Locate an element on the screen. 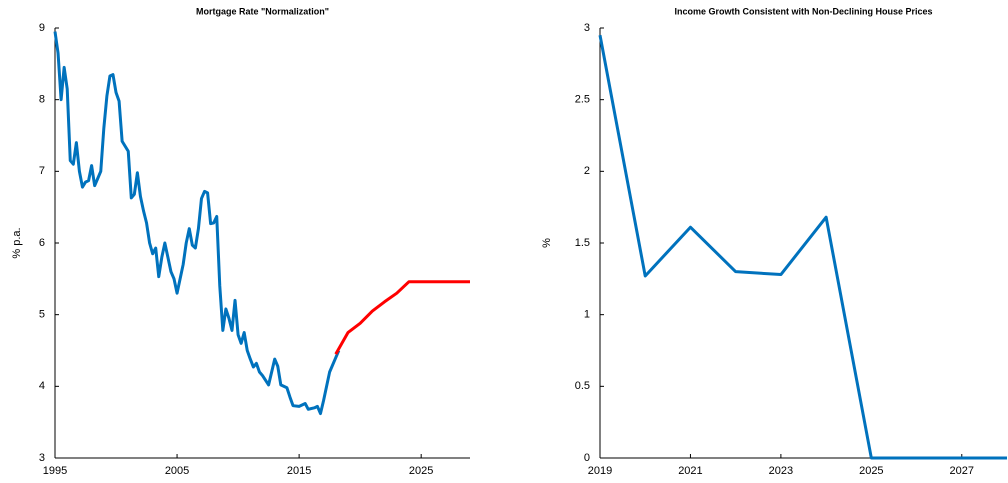 The height and width of the screenshot is (483, 1008). x-tick-label: 2015 is located at coordinates (299, 471).